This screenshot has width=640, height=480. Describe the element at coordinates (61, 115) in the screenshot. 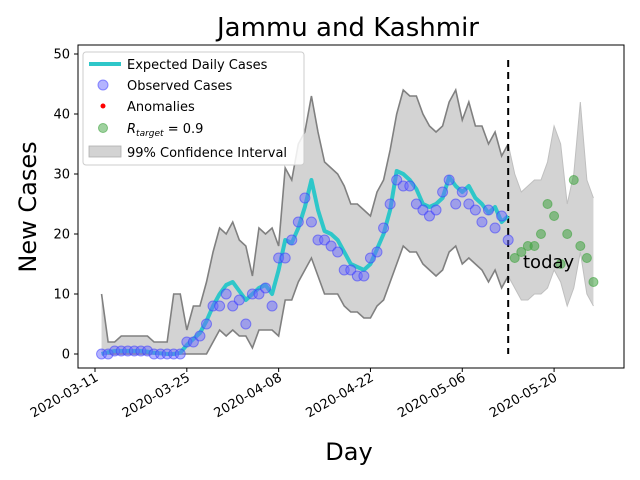

I see `y-tick-label: 40` at that location.